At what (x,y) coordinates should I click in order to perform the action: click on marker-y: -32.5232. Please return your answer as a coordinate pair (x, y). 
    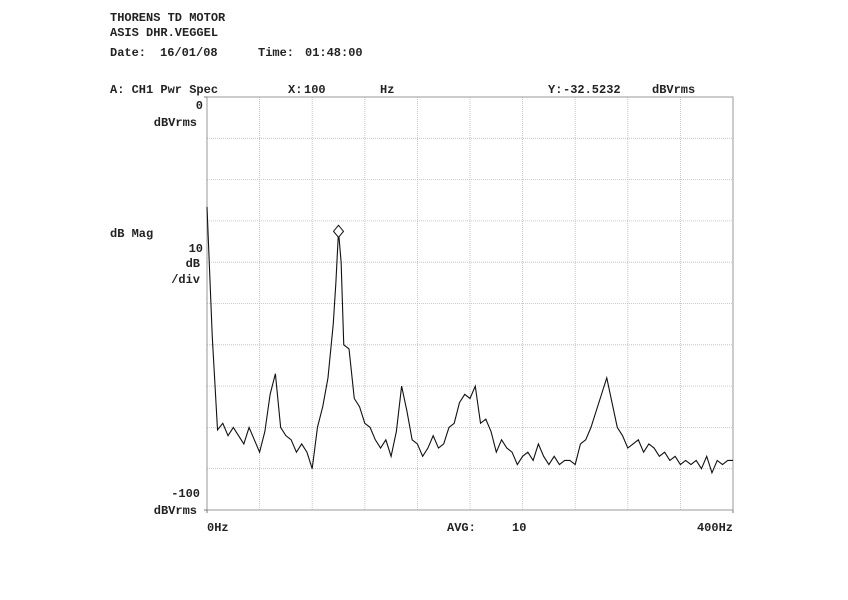
    Looking at the image, I should click on (592, 90).